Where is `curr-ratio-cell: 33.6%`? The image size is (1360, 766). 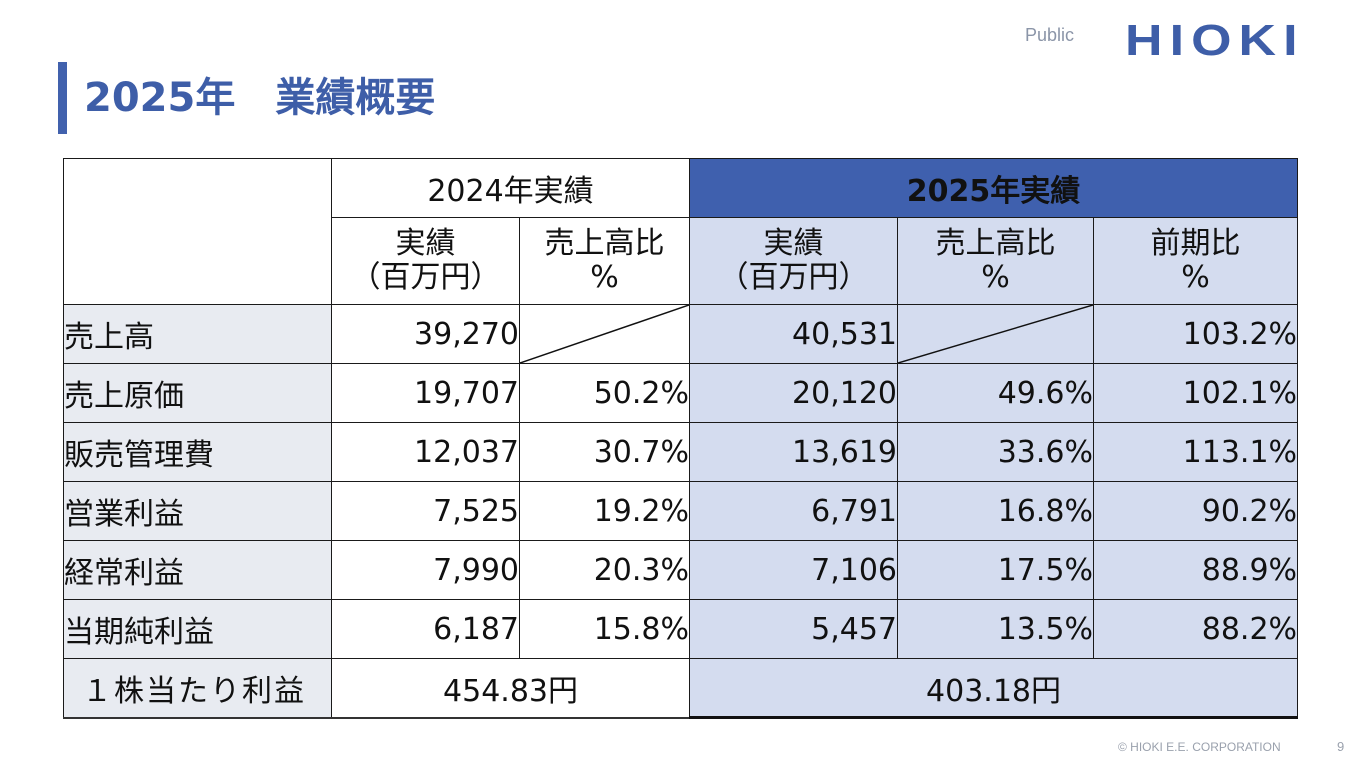
curr-ratio-cell: 33.6% is located at coordinates (996, 452).